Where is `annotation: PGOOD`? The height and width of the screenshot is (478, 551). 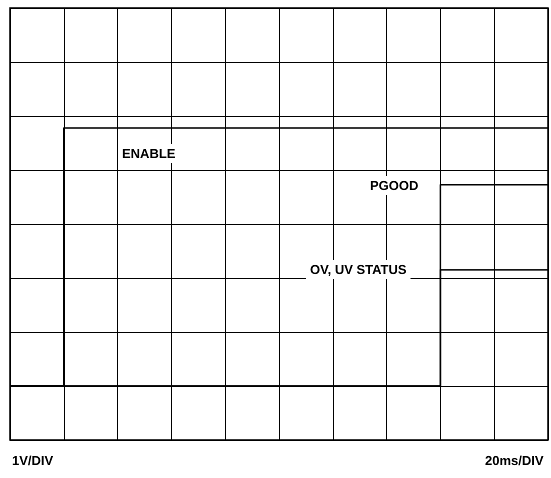
annotation: PGOOD is located at coordinates (394, 185).